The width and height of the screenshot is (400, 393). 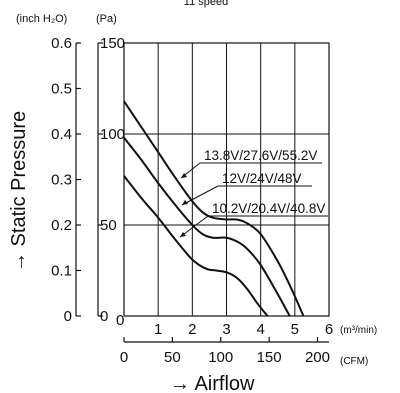 What do you see at coordinates (112, 134) in the screenshot?
I see `pa-tick-label: 100` at bounding box center [112, 134].